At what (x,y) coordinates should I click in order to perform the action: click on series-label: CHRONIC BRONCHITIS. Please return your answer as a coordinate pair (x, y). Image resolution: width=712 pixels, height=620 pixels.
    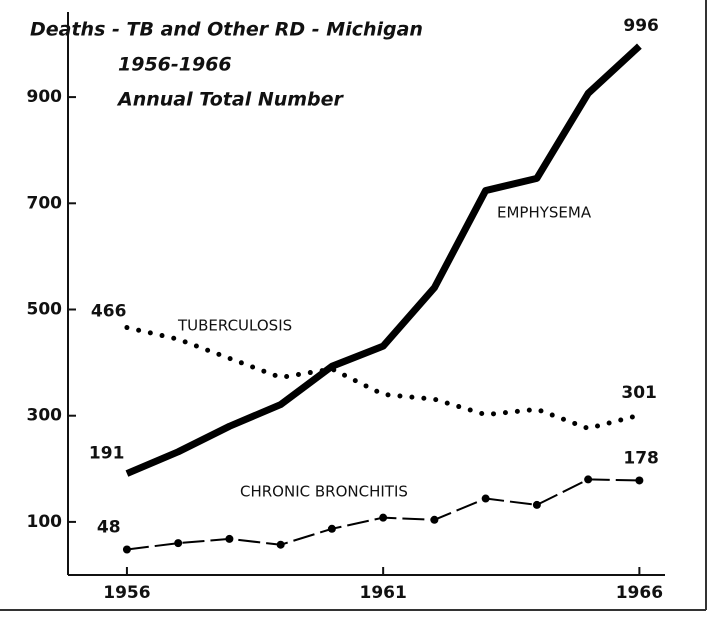
    Looking at the image, I should click on (324, 492).